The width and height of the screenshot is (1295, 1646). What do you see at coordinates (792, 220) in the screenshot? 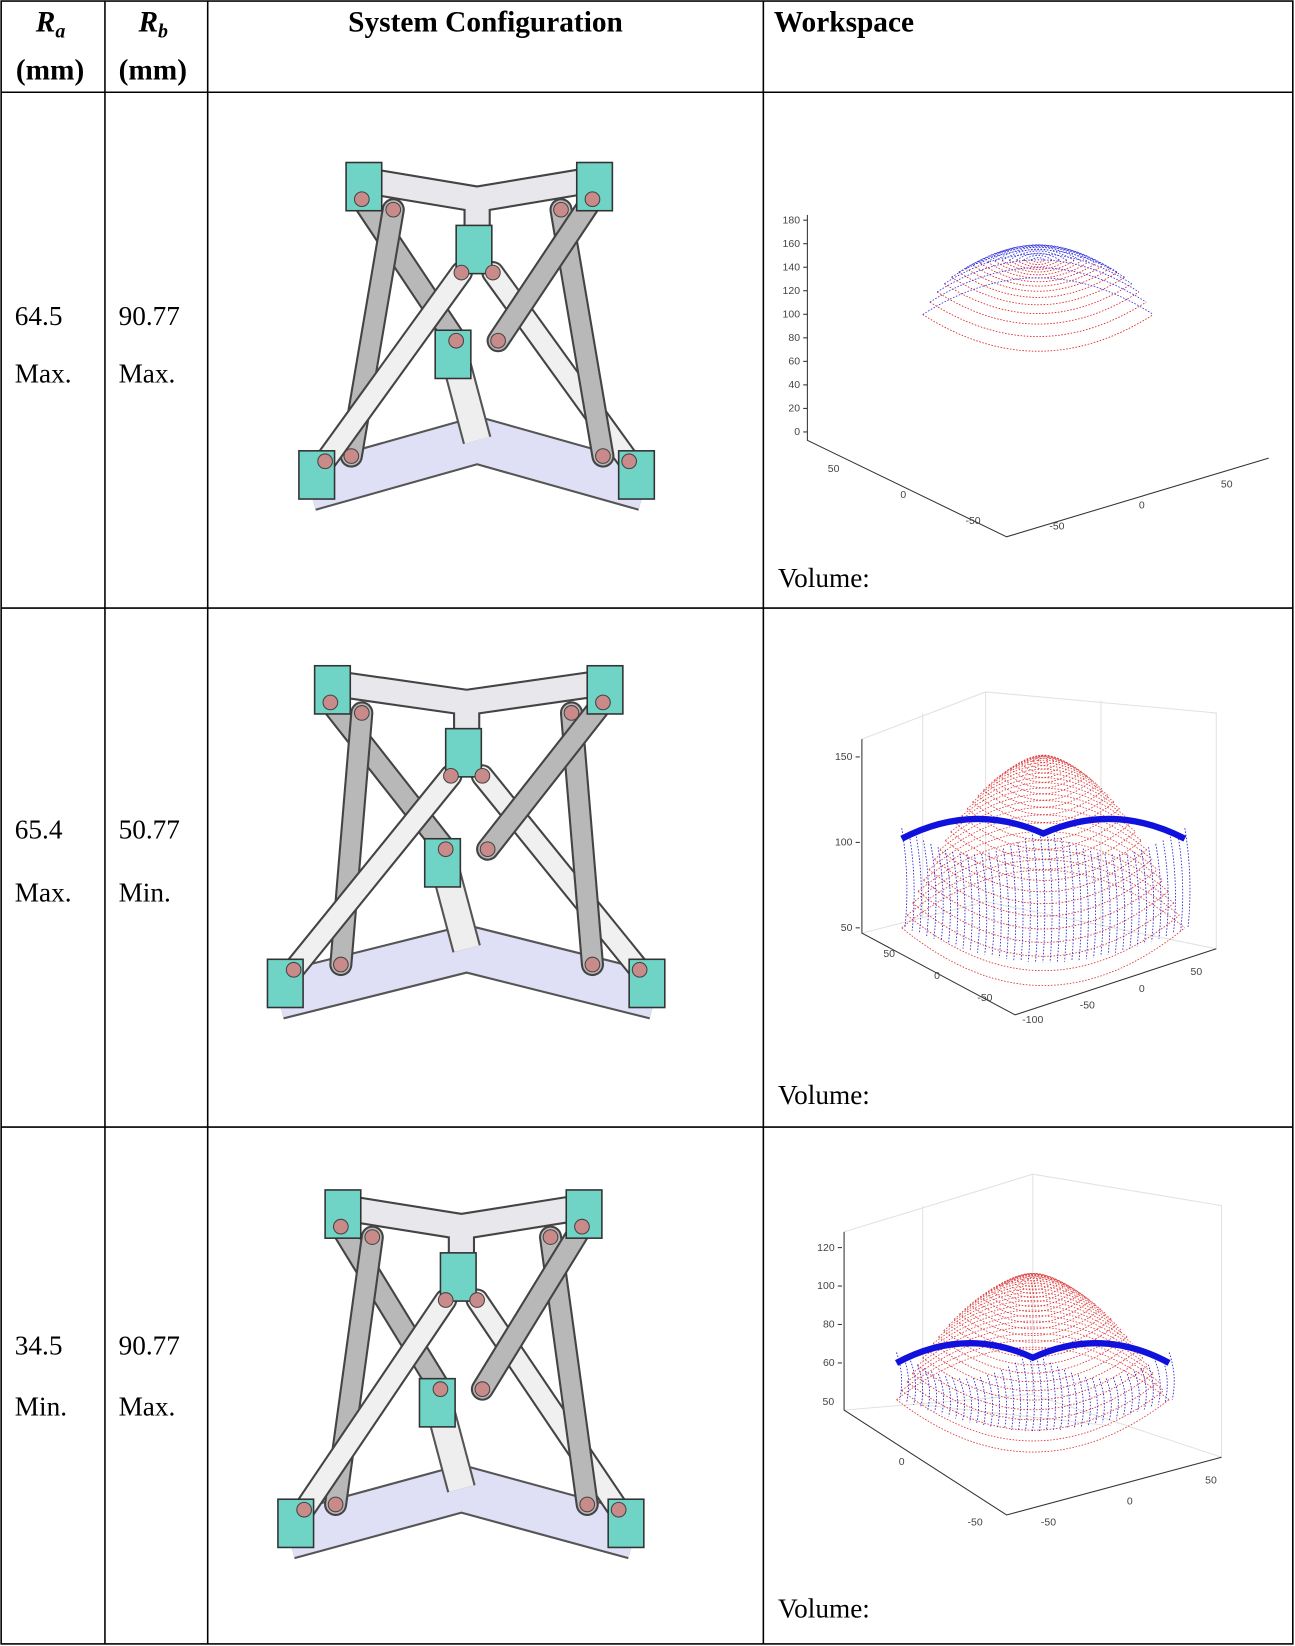
I see `z-tick-label: 180` at bounding box center [792, 220].